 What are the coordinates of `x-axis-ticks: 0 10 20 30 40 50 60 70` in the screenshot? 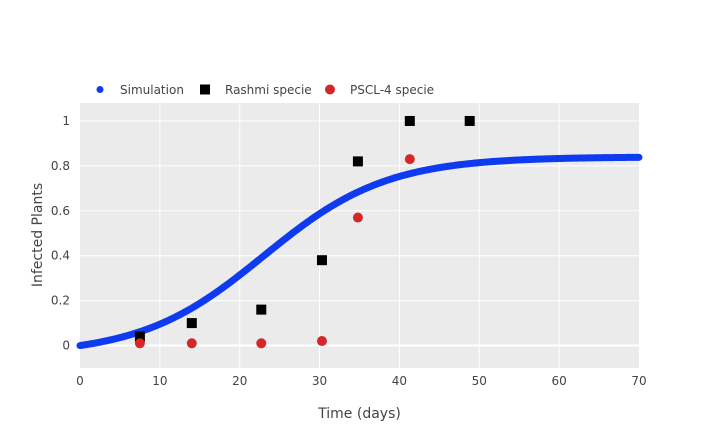 It's located at (361, 381).